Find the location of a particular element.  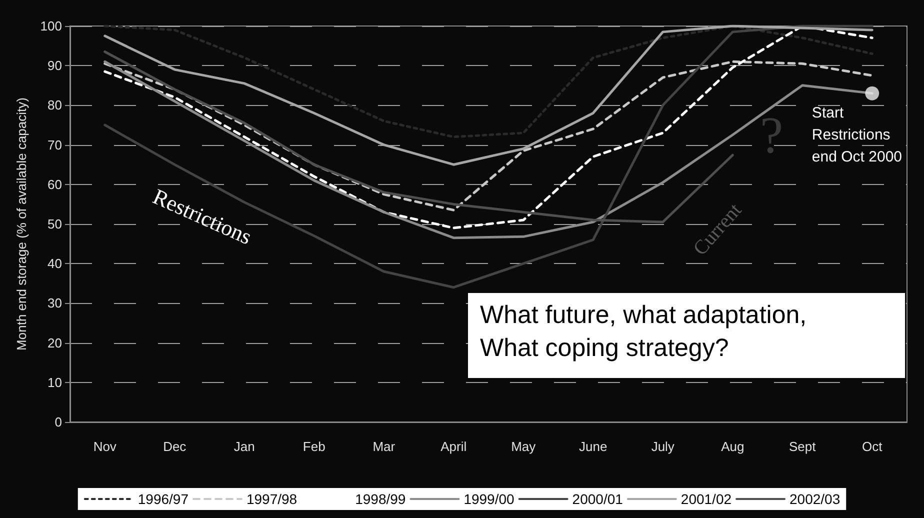

legend-label: 2002/03 is located at coordinates (815, 499).